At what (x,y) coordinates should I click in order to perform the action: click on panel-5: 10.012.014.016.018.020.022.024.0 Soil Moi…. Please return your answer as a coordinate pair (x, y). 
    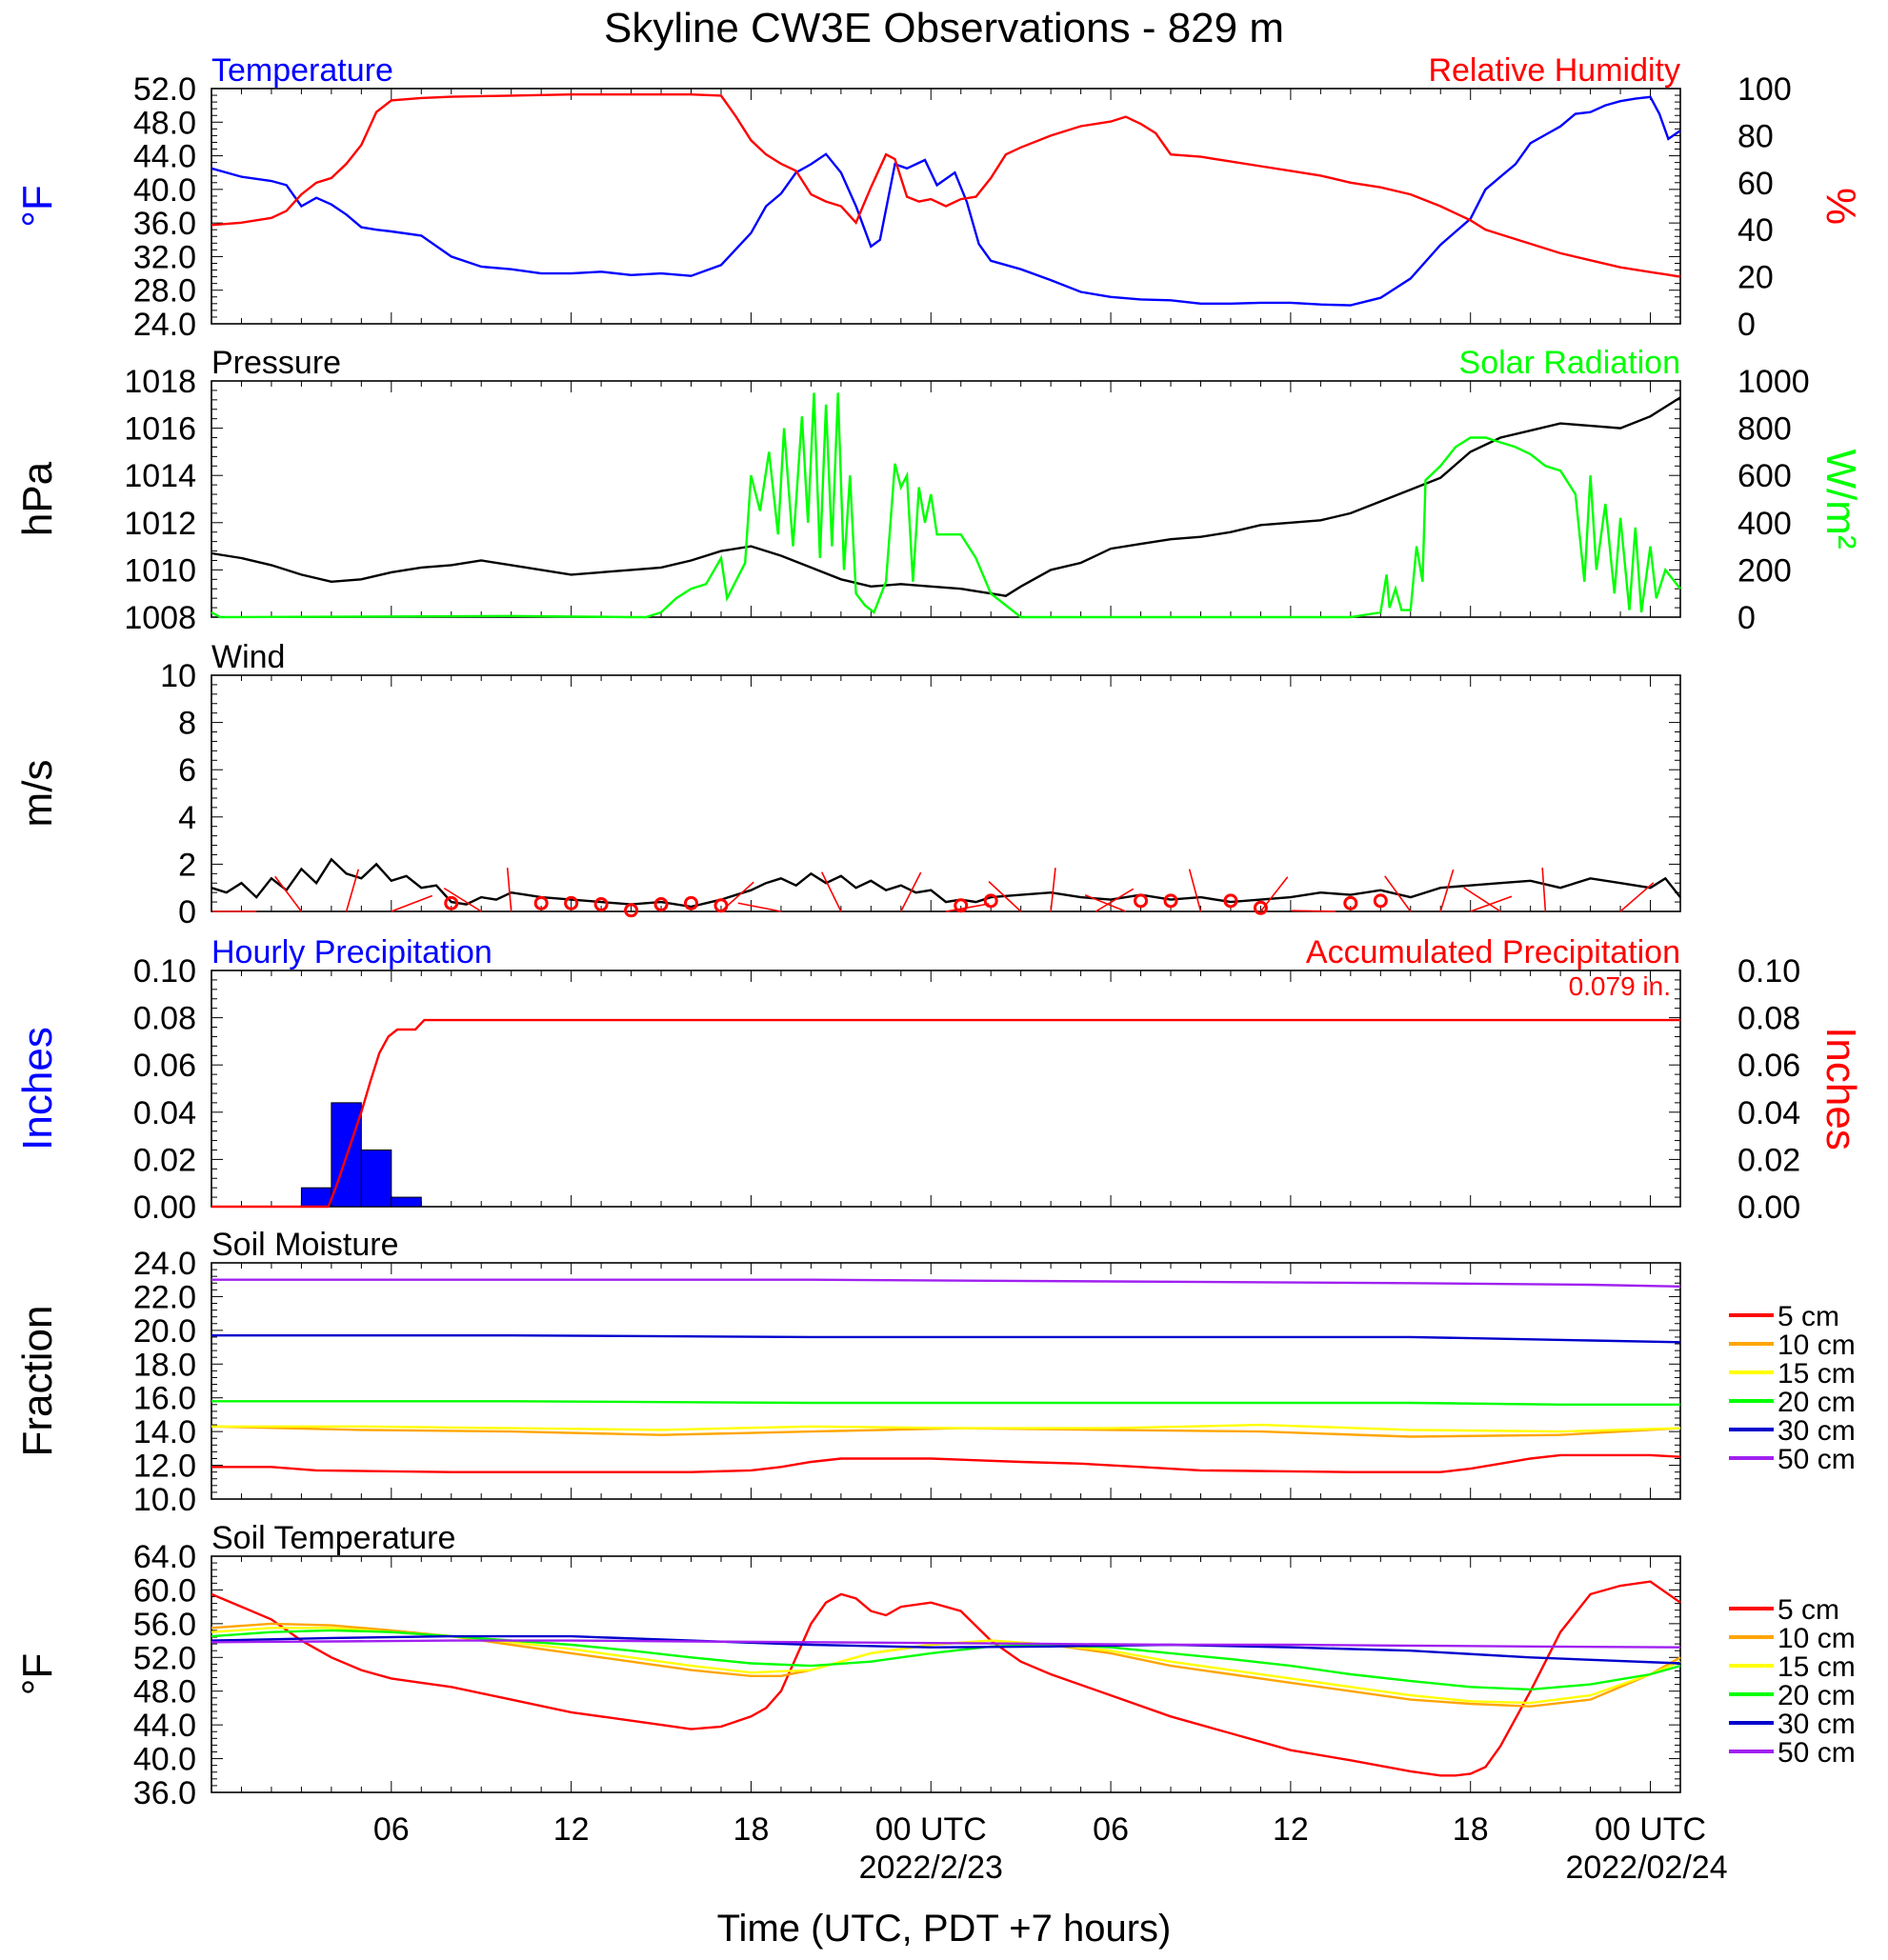
    Looking at the image, I should click on (935, 1372).